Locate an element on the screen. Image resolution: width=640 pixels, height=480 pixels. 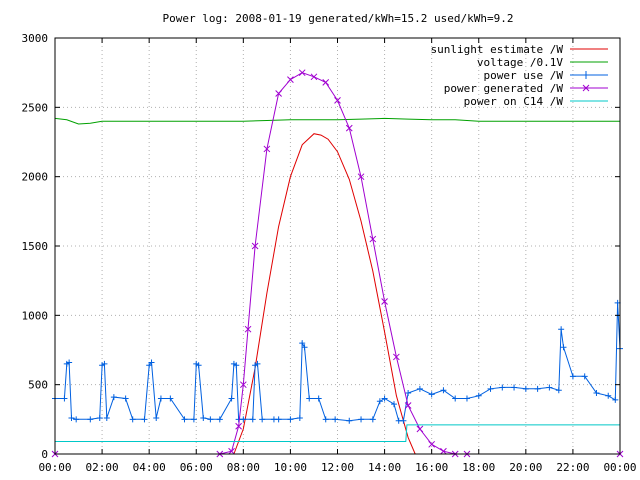
legend-label: power use /W is located at coordinates (524, 75).